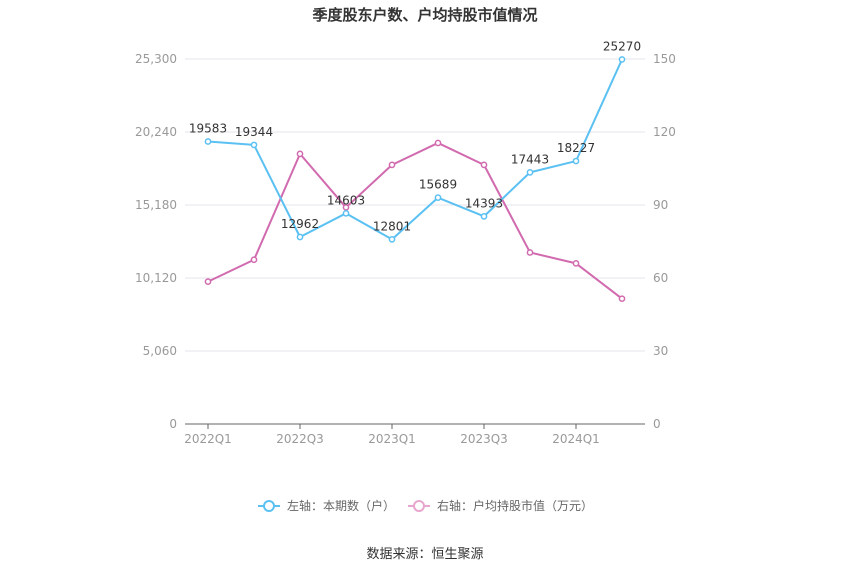 This screenshot has height=575, width=850. What do you see at coordinates (664, 59) in the screenshot?
I see `right-tick-label: 150` at bounding box center [664, 59].